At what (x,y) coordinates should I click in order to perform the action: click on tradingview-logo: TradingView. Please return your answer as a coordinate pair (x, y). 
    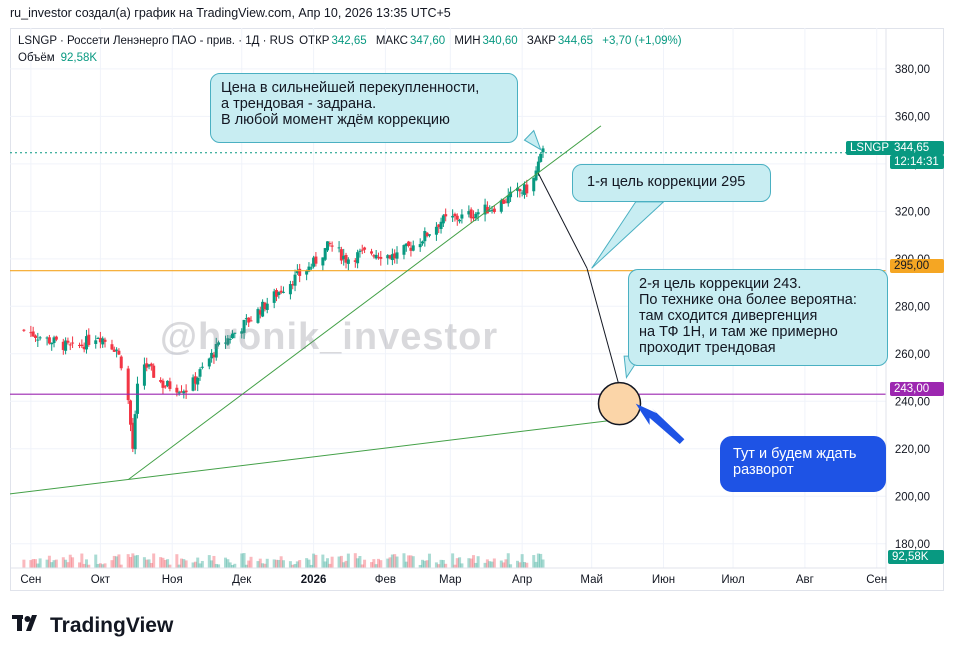
    Looking at the image, I should click on (92, 626).